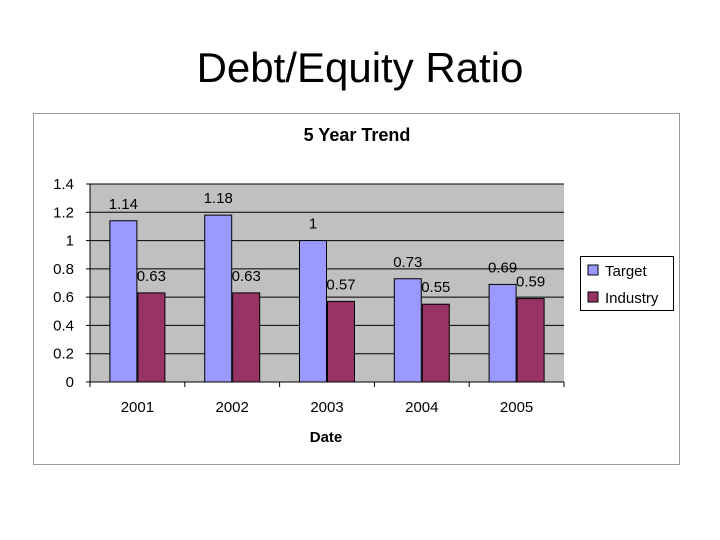  What do you see at coordinates (357, 135) in the screenshot?
I see `chart-title: 5 Year Trend` at bounding box center [357, 135].